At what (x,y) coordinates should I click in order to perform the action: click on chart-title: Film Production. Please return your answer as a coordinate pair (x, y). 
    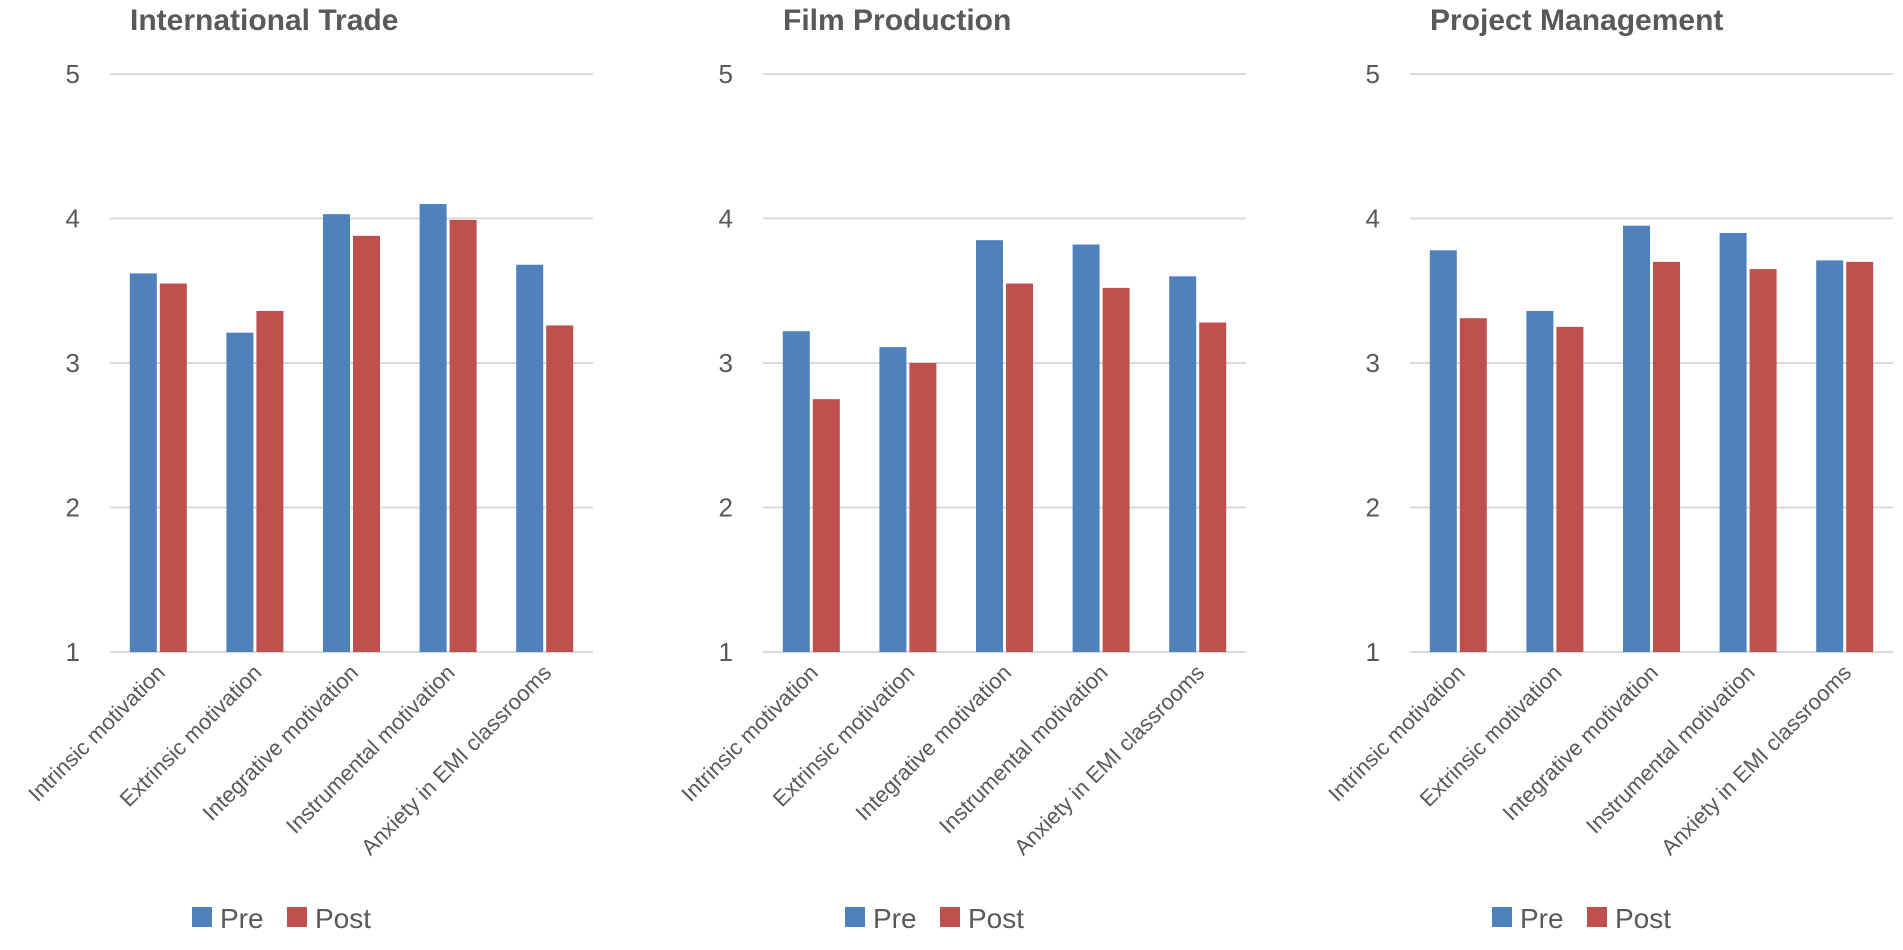
    Looking at the image, I should click on (897, 20).